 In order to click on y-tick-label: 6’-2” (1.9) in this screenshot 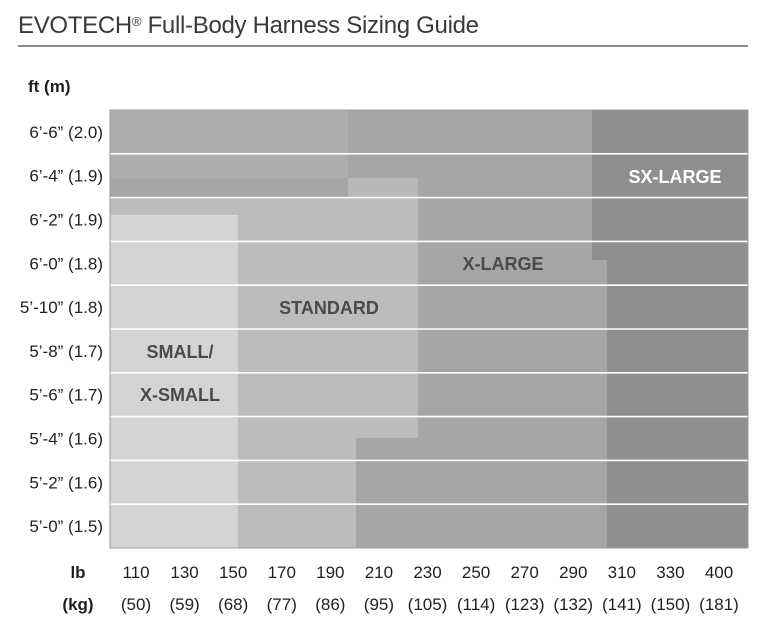, I will do `click(66, 220)`.